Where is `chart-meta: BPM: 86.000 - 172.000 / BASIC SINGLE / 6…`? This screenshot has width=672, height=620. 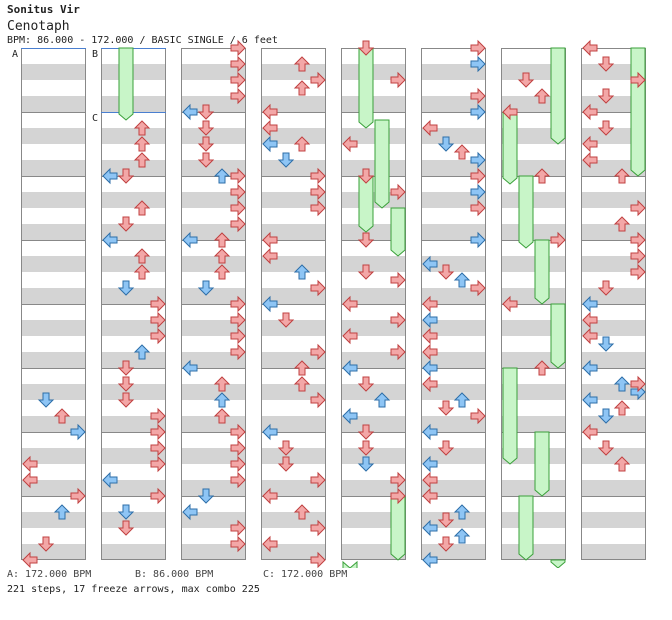 chart-meta: BPM: 86.000 - 172.000 / BASIC SINGLE / 6… is located at coordinates (142, 40).